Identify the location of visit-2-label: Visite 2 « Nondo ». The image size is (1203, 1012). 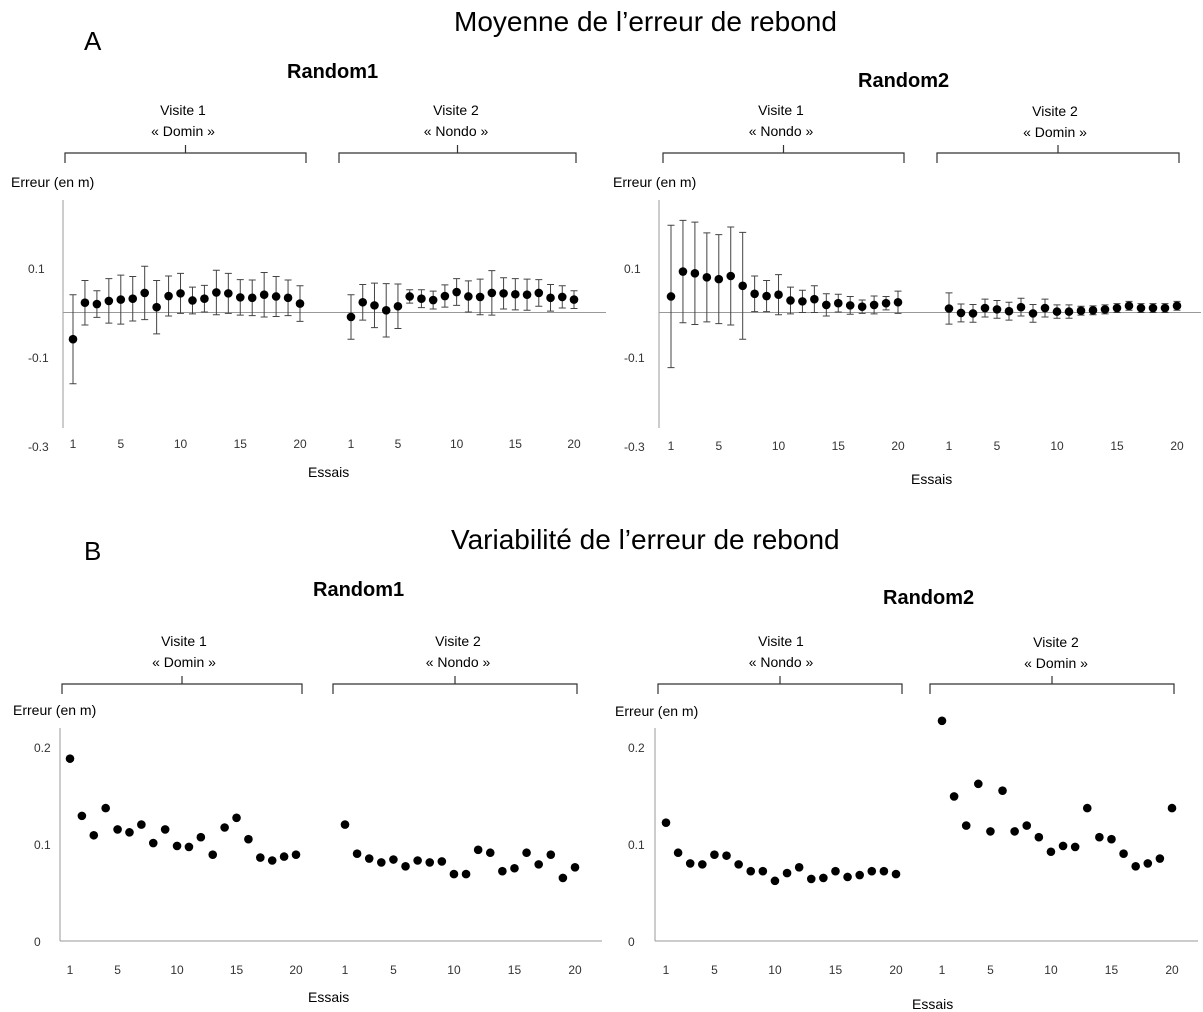
(456, 121).